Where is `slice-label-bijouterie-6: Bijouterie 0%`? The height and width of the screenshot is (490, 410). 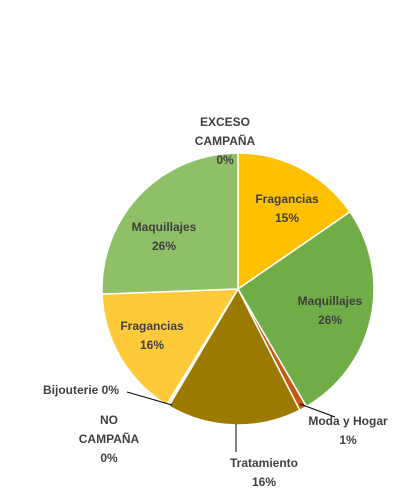
slice-label-bijouterie-6: Bijouterie 0% is located at coordinates (81, 390).